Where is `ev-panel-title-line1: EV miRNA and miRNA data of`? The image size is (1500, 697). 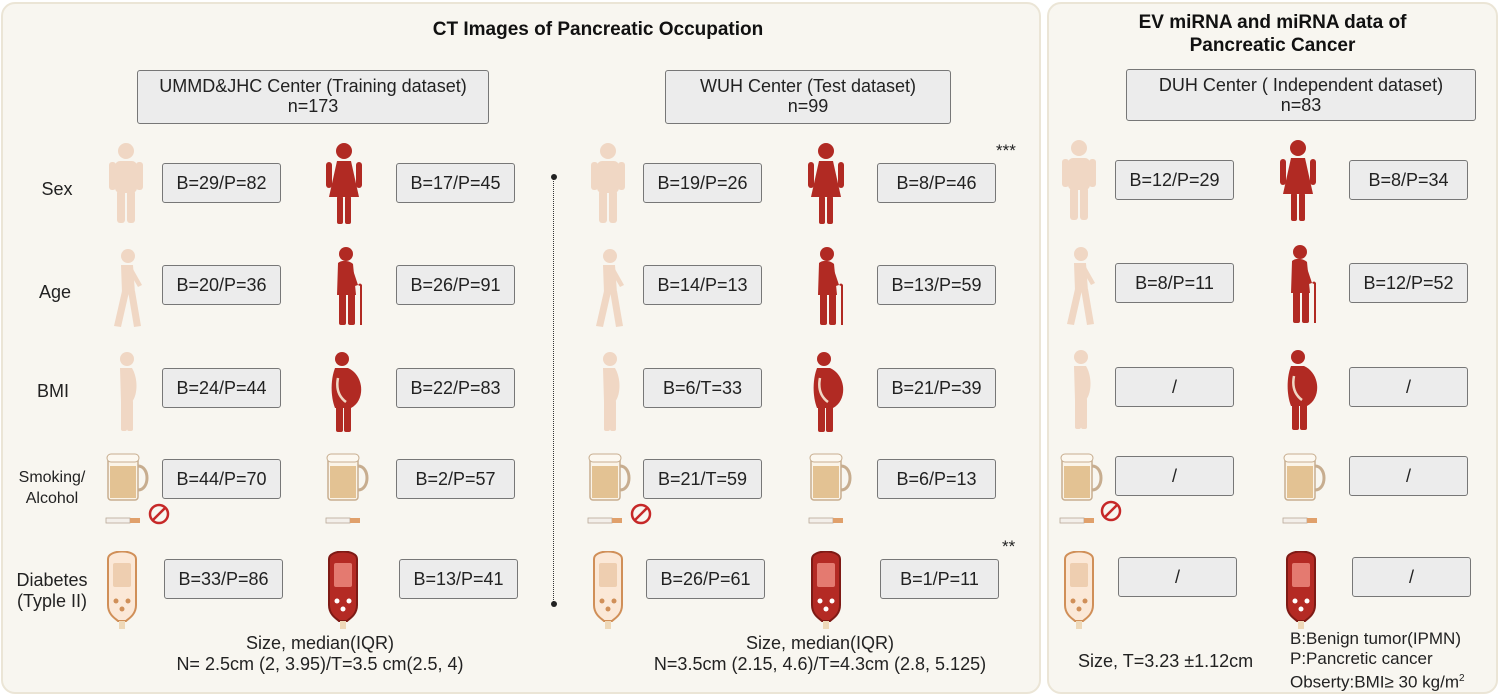
ev-panel-title-line1: EV miRNA and miRNA data of is located at coordinates (1272, 22).